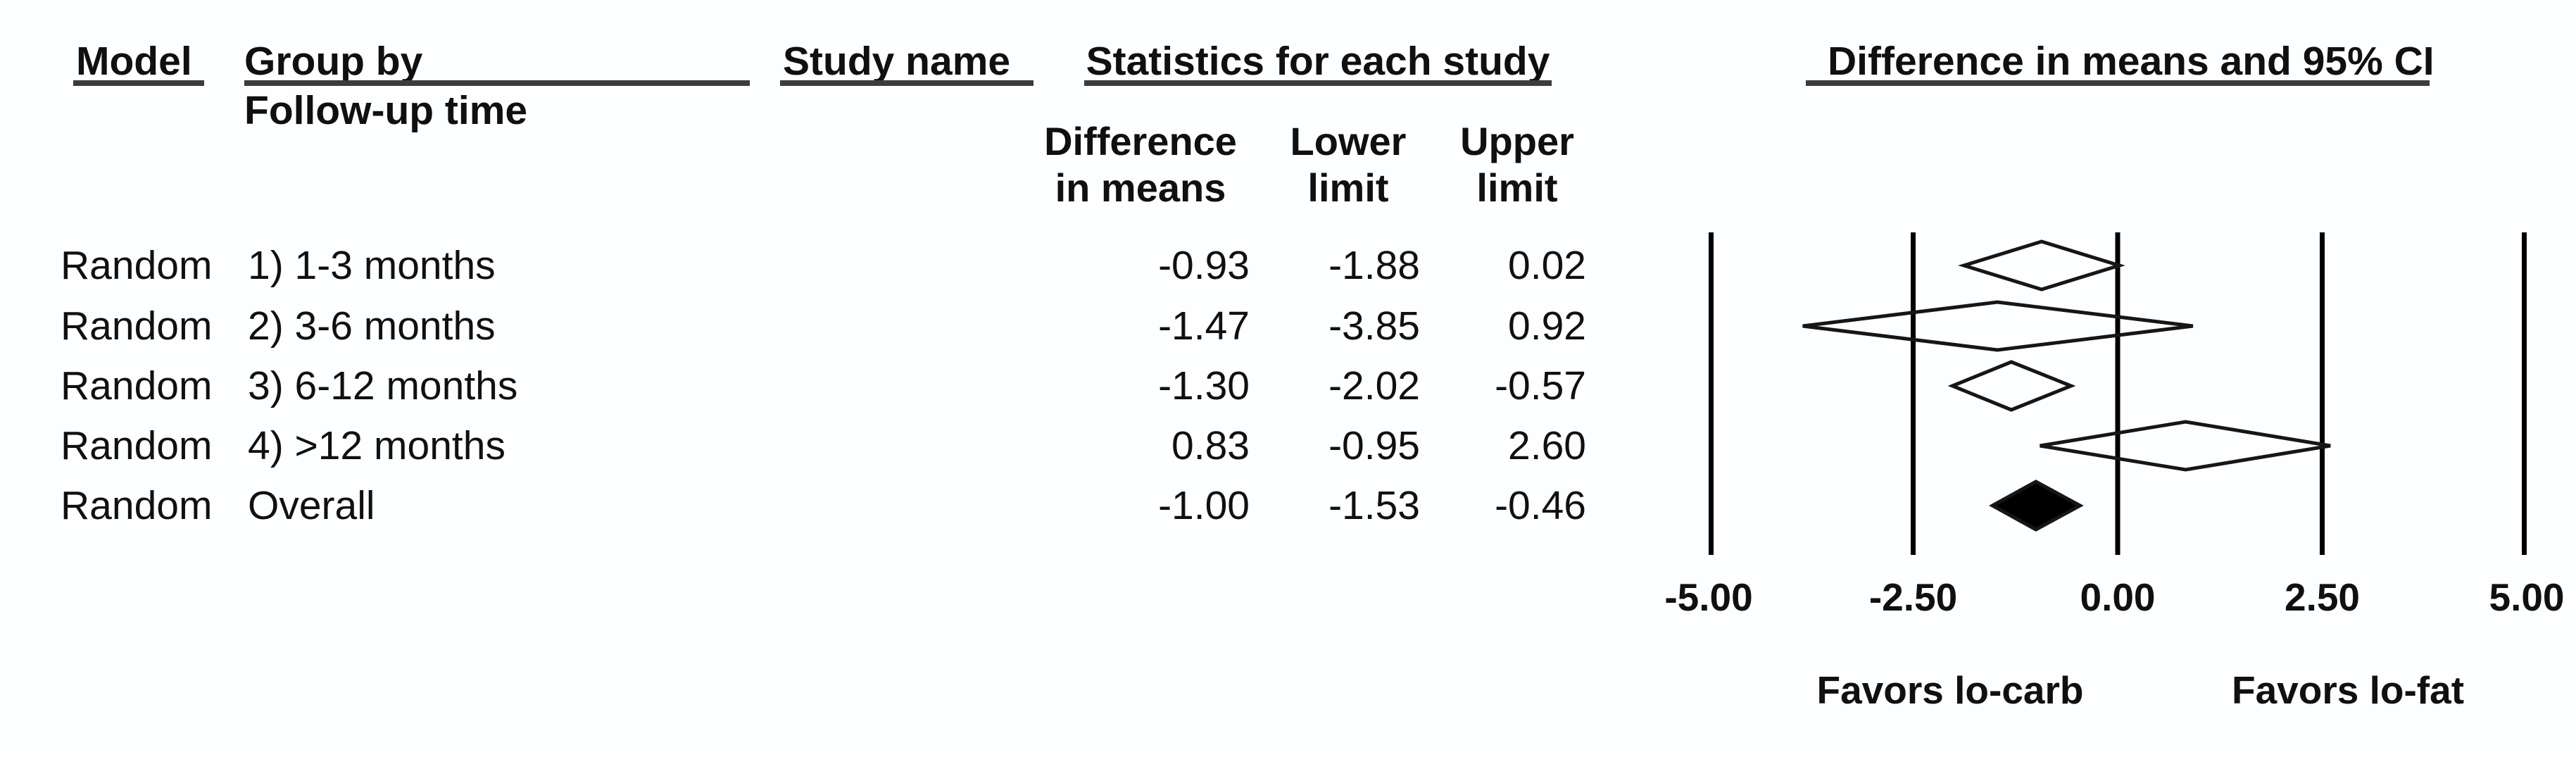 This screenshot has width=2576, height=757. Describe the element at coordinates (1547, 265) in the screenshot. I see `row-upper: 0.02` at that location.